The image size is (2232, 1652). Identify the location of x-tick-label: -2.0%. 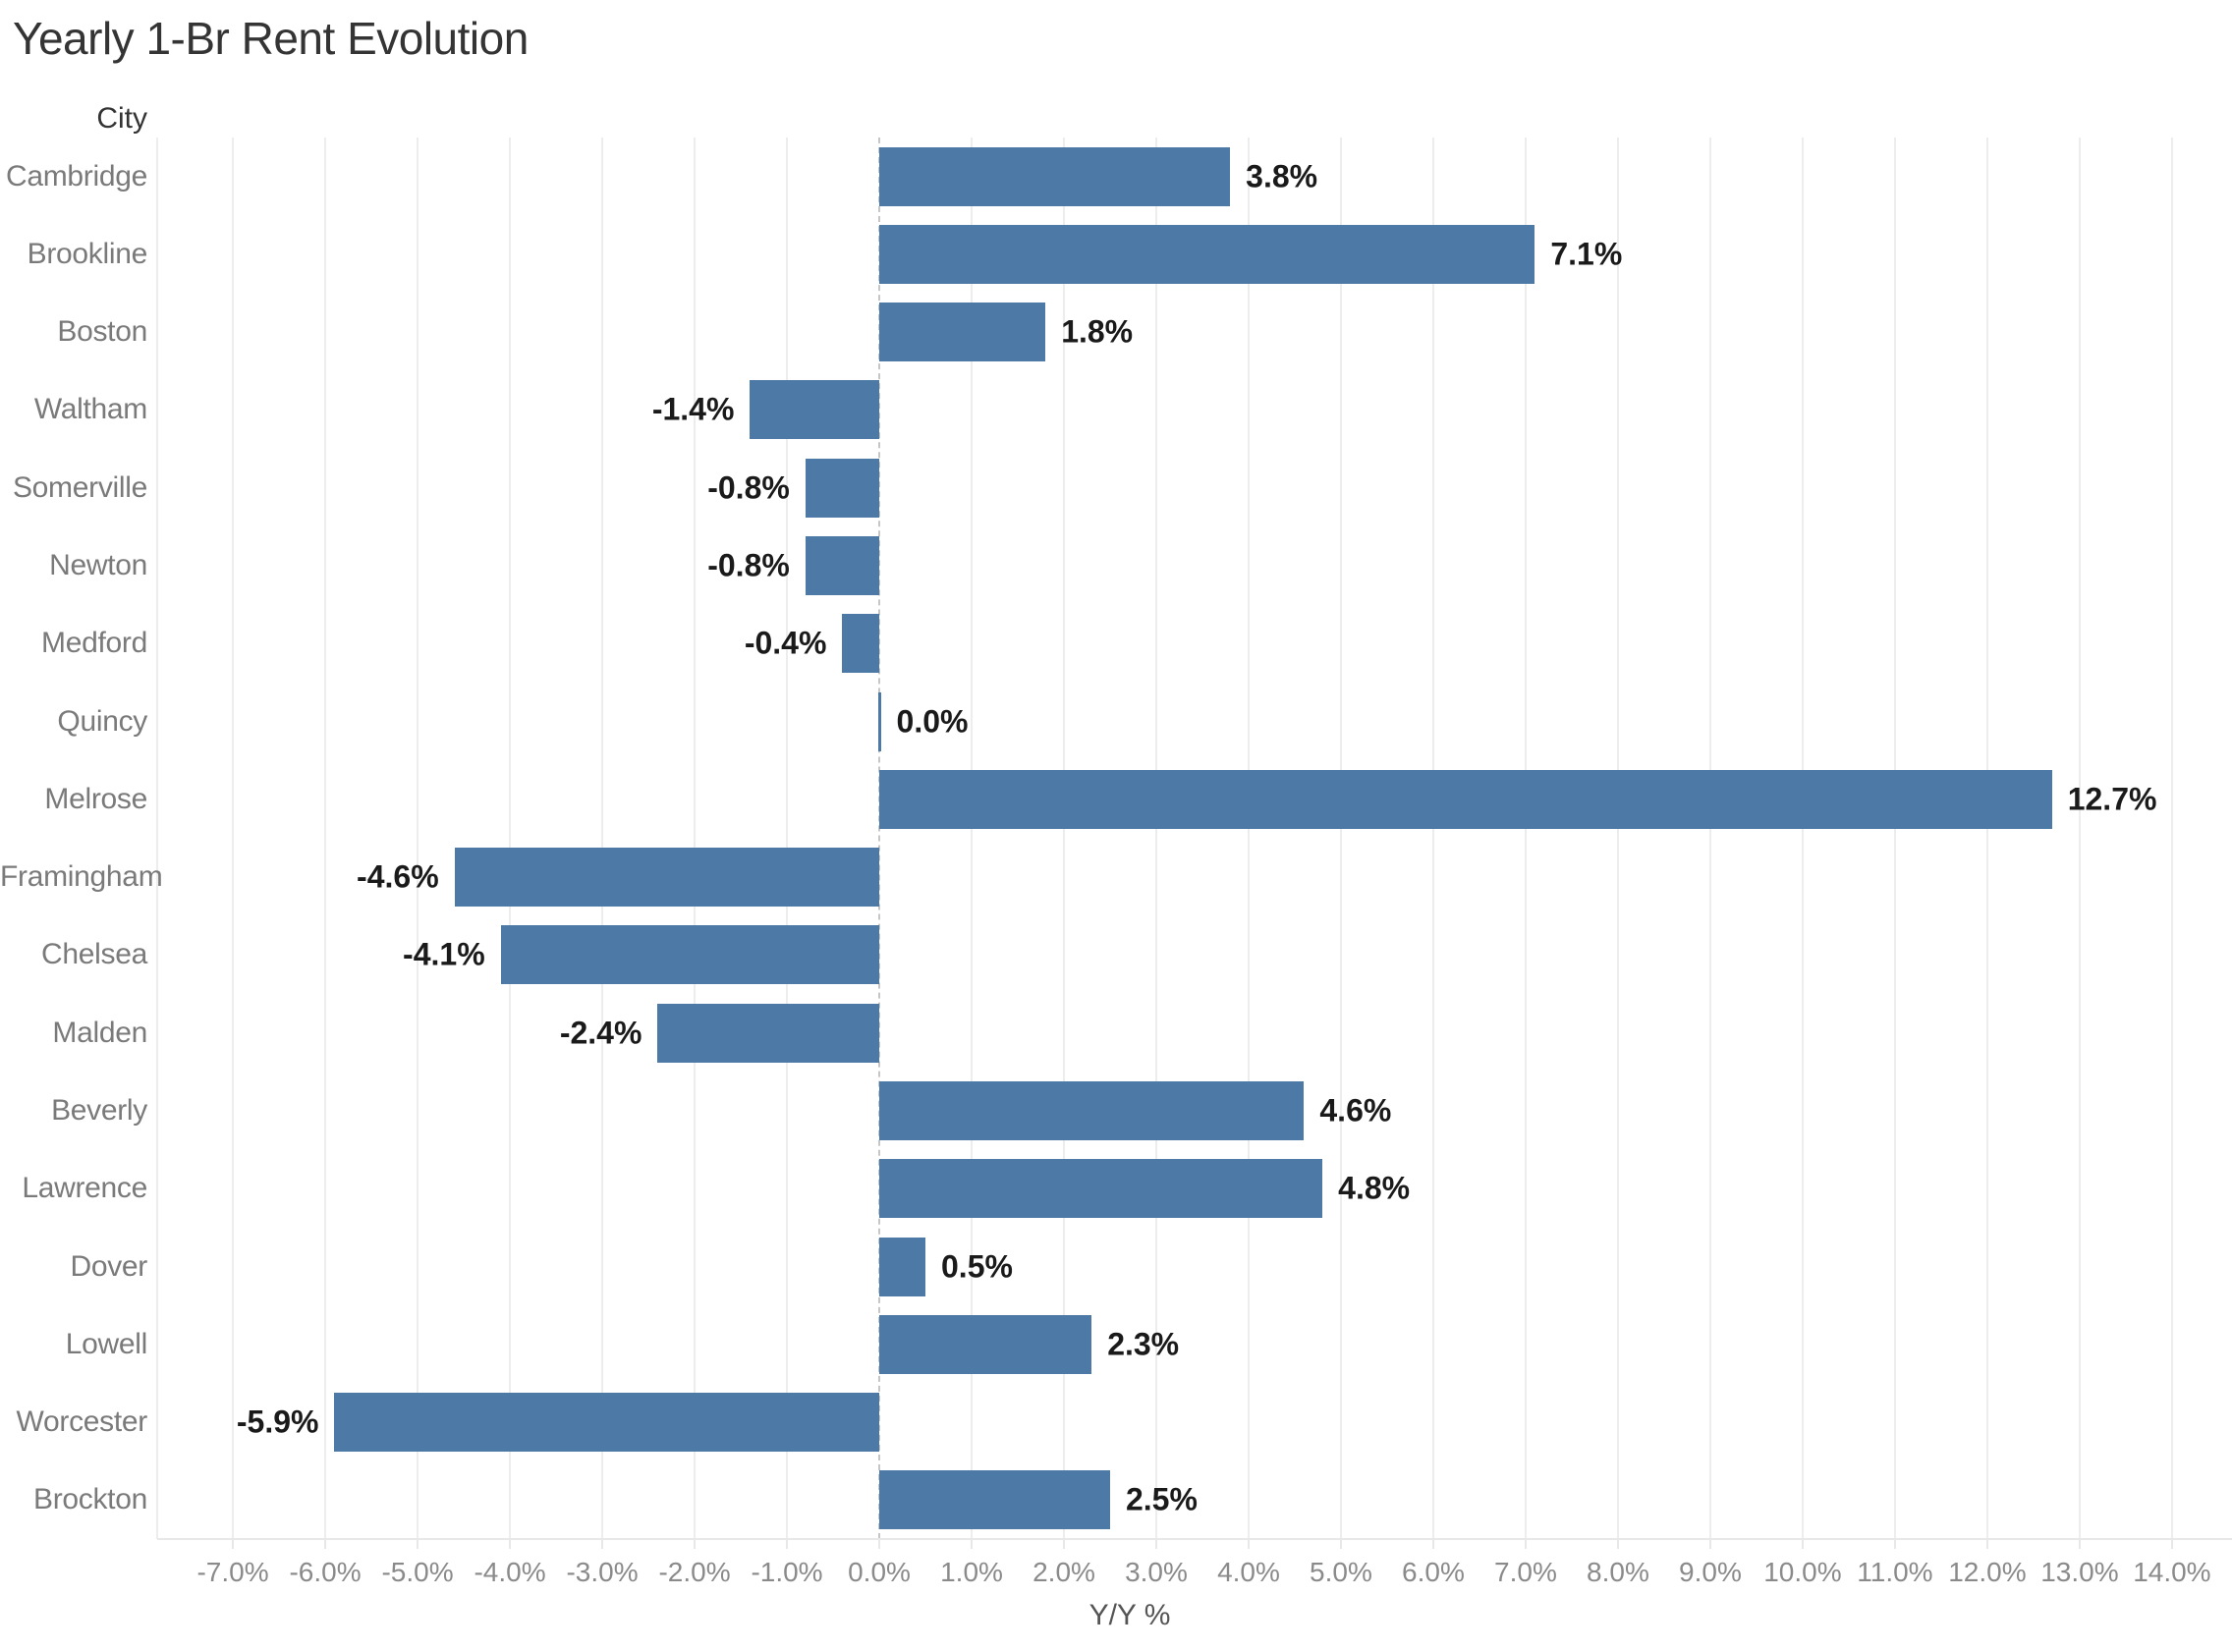
(695, 1572).